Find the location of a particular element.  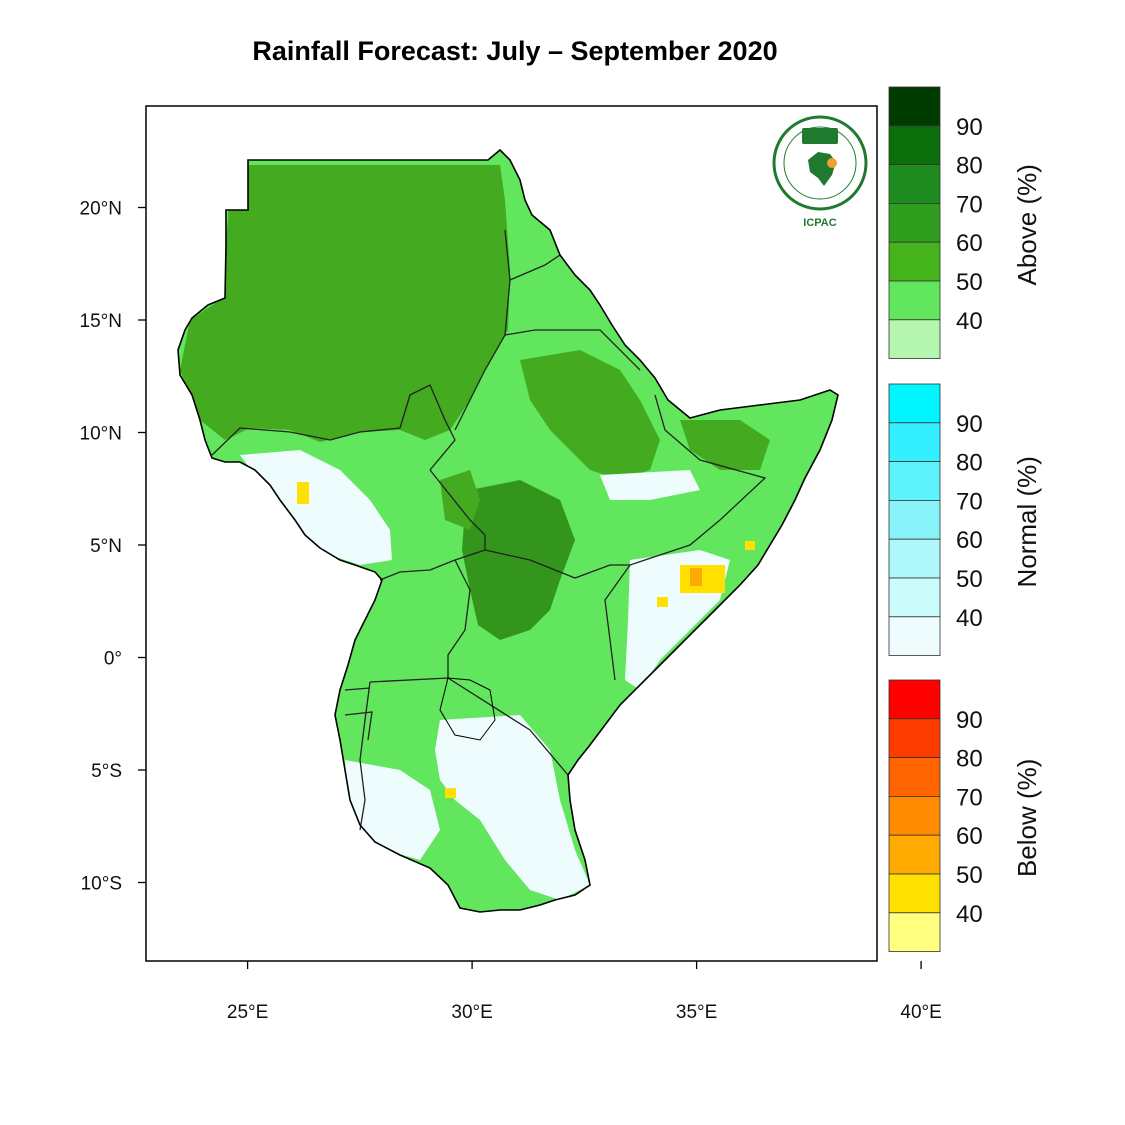

border-eritrea is located at coordinates (572, 312).